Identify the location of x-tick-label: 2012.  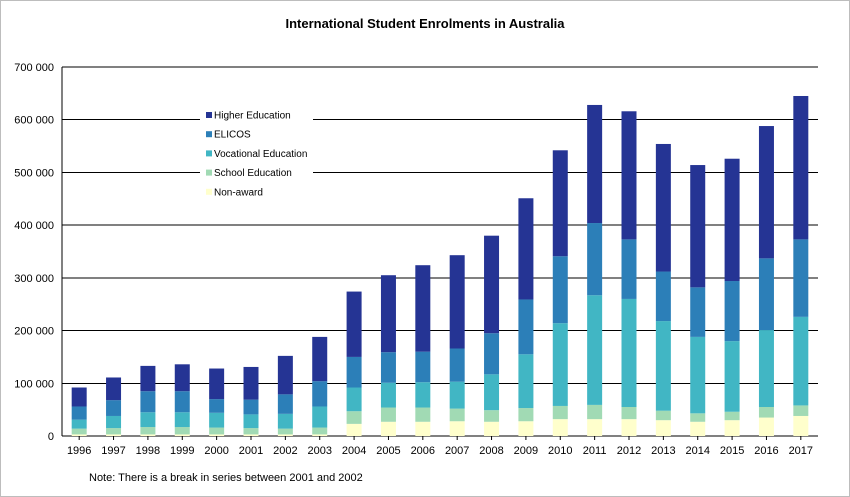
(629, 451).